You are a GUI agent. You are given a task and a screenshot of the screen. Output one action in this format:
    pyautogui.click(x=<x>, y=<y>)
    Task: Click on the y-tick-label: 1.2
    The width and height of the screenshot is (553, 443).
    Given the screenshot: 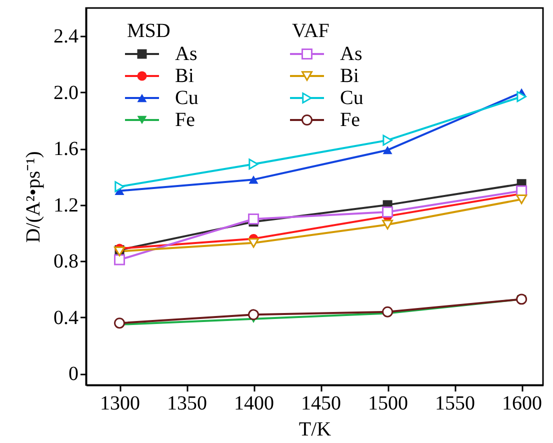 What is the action you would take?
    pyautogui.click(x=66, y=205)
    